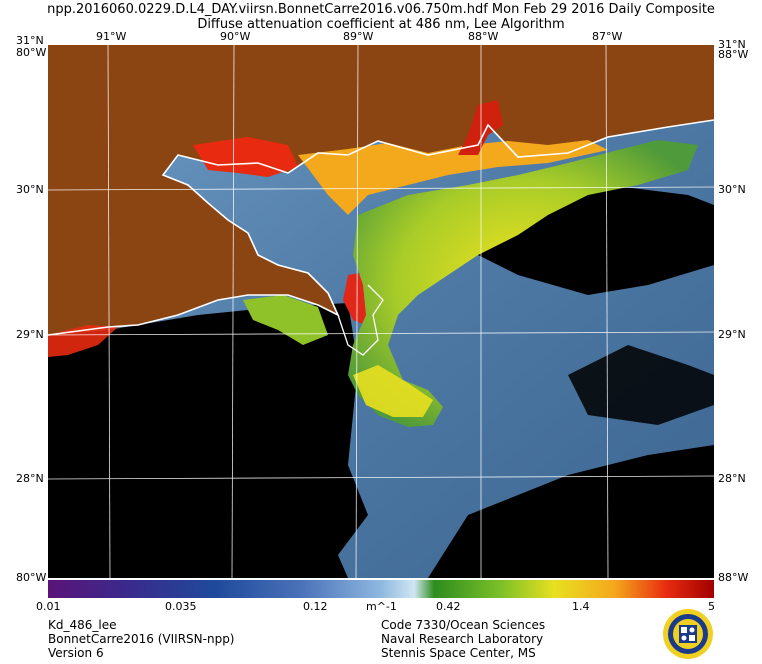 The height and width of the screenshot is (664, 762). I want to click on nrl-seal-logo, so click(688, 634).